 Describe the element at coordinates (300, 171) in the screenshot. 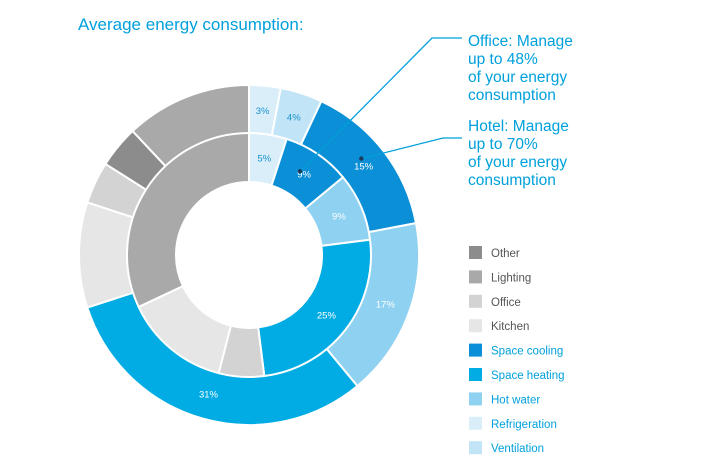

I see `leader-dot-office` at that location.